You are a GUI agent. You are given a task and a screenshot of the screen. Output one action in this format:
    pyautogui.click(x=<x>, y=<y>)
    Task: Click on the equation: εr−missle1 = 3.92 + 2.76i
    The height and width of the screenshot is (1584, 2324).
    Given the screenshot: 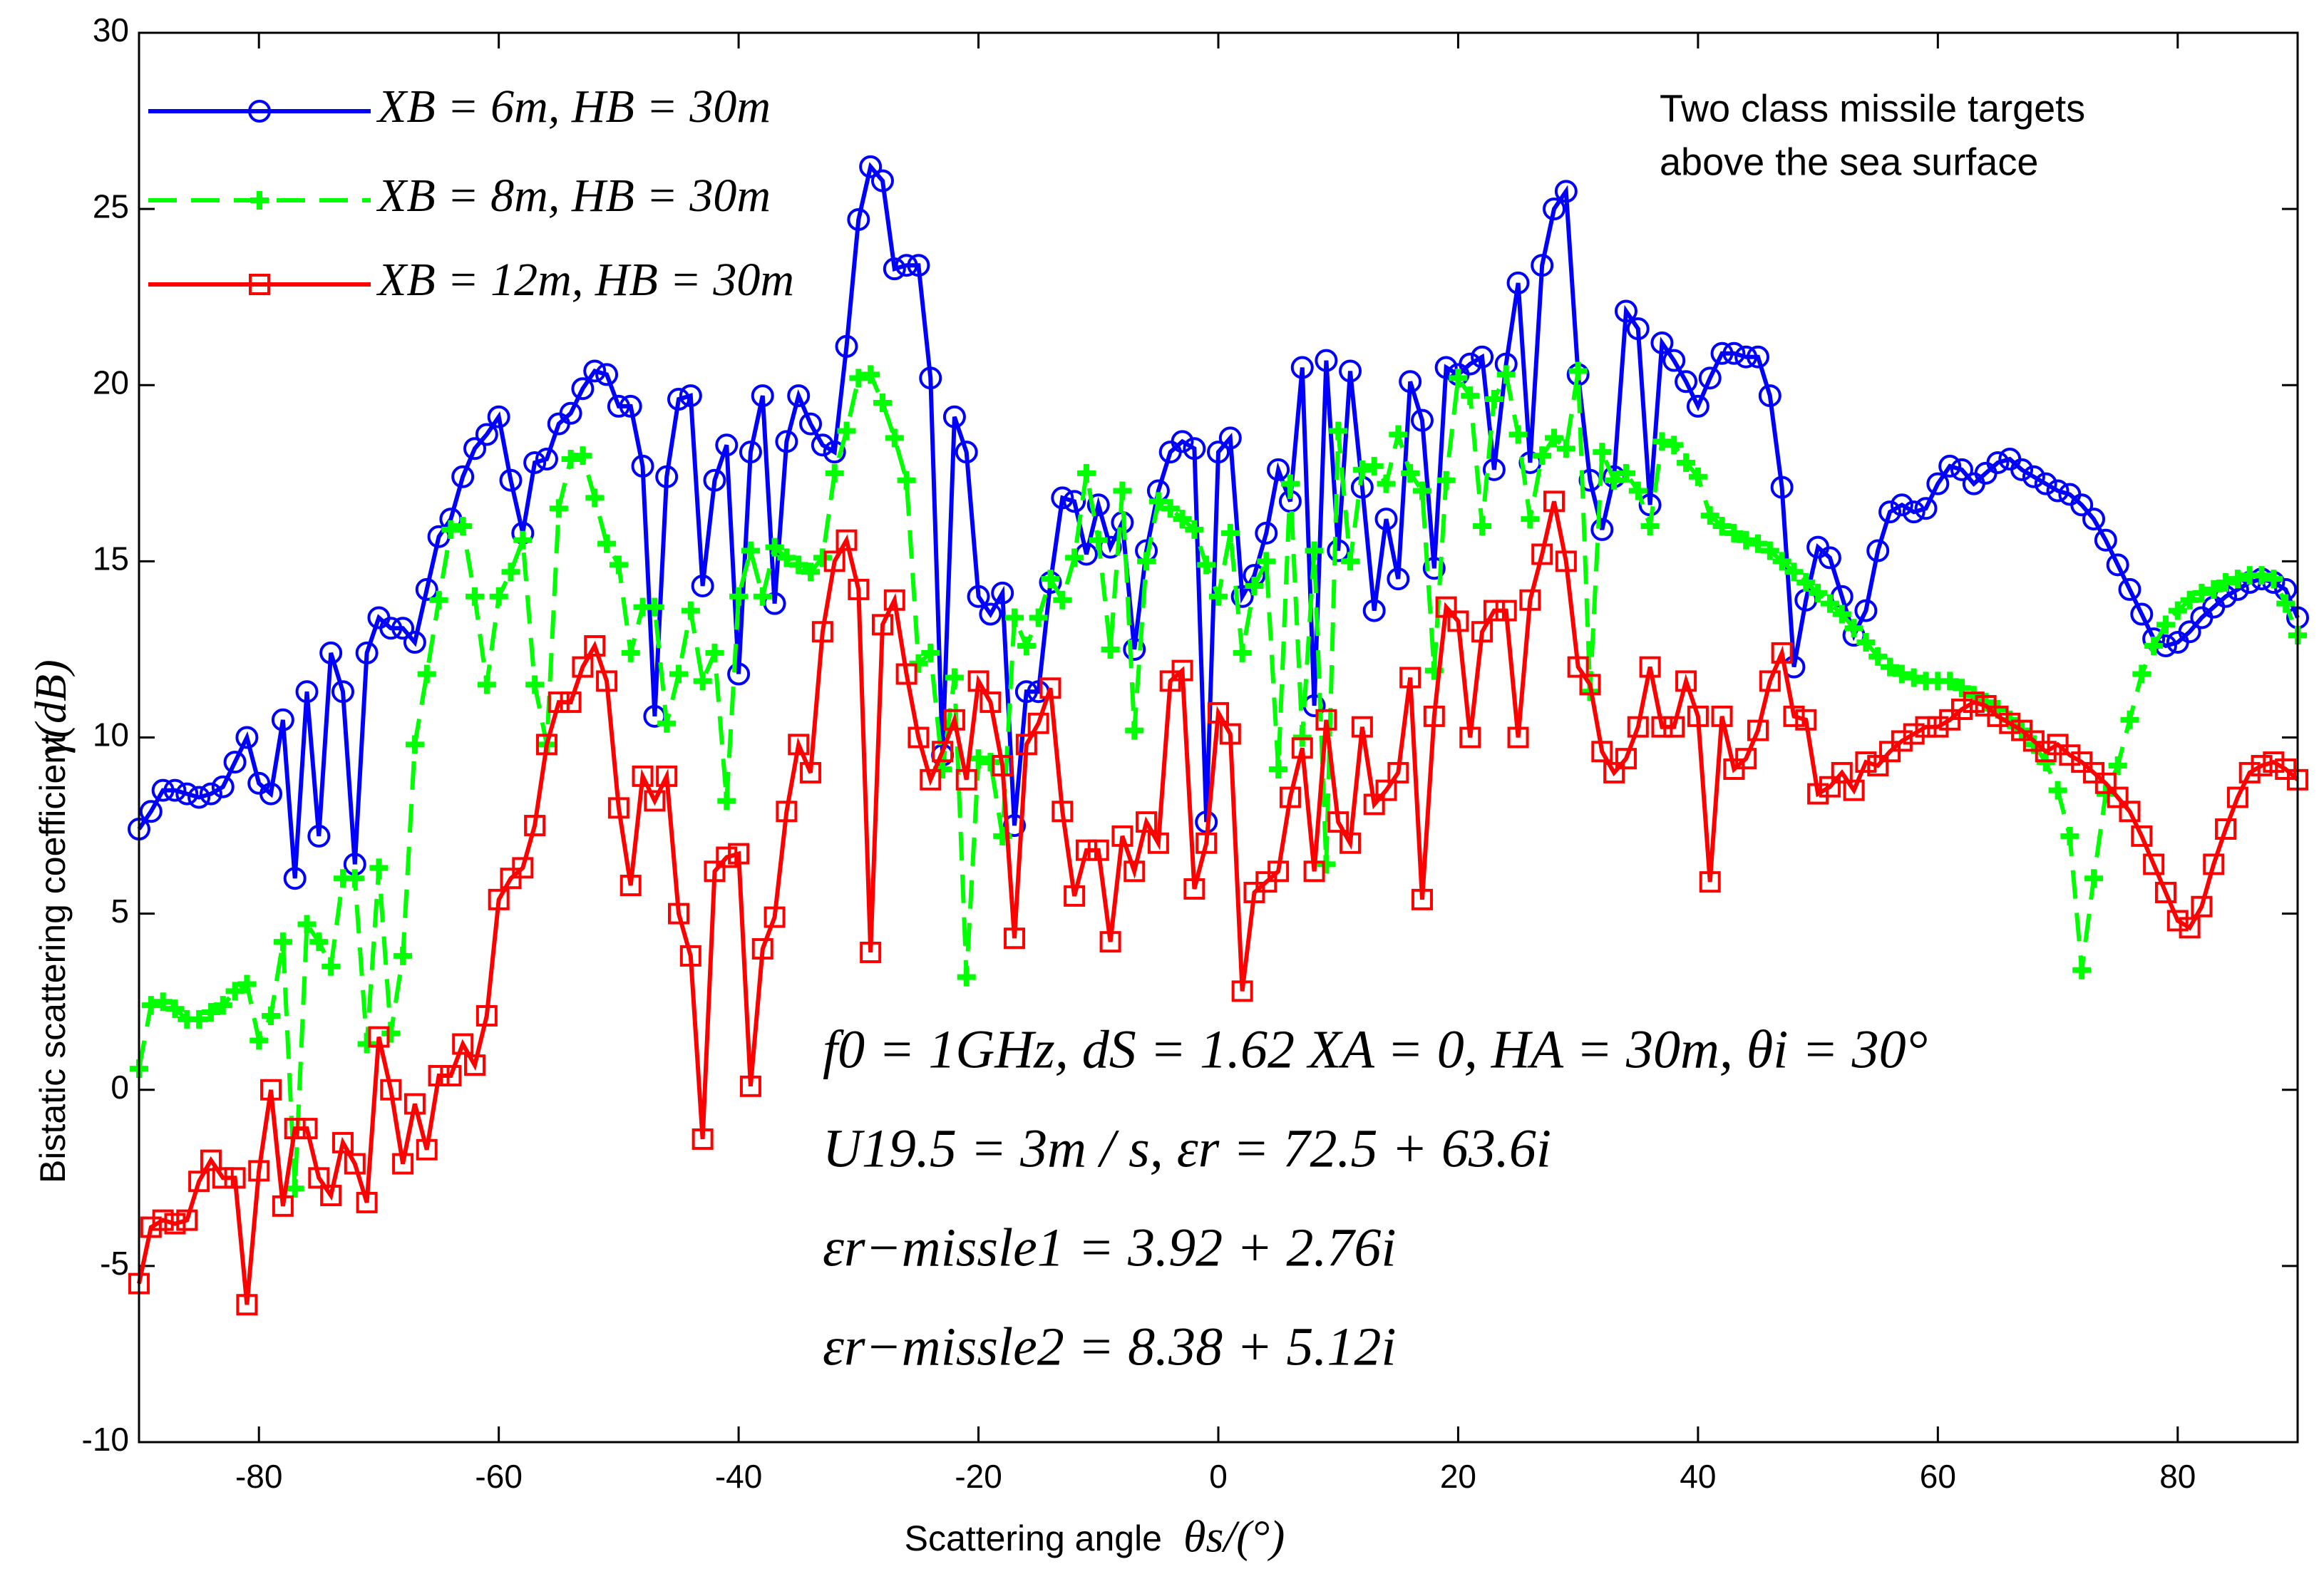 What is the action you would take?
    pyautogui.click(x=1110, y=1247)
    